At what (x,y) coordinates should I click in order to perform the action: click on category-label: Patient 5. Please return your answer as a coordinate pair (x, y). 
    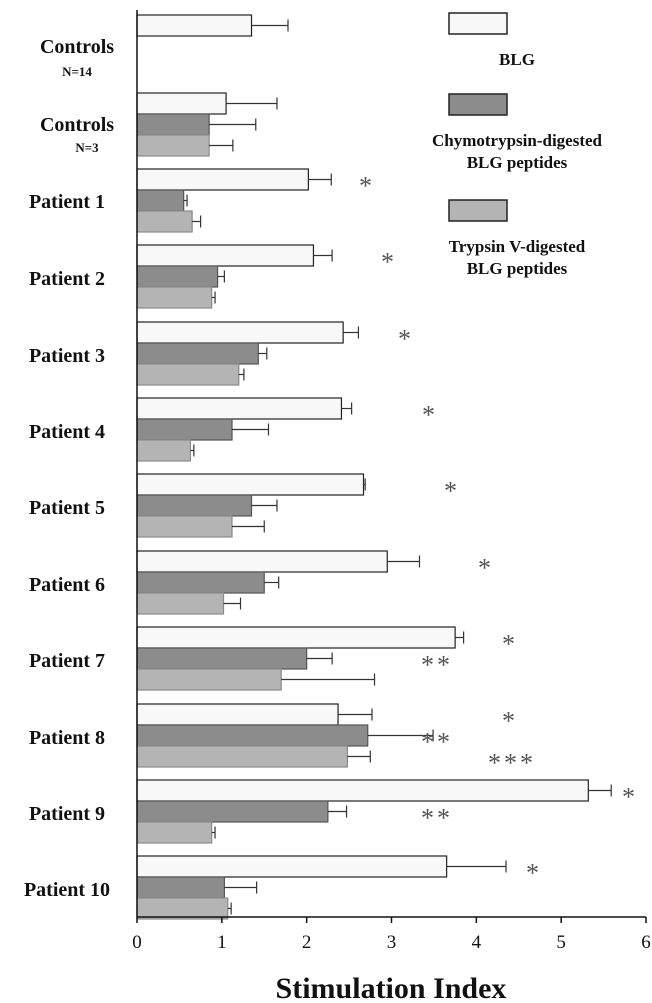
    Looking at the image, I should click on (67, 508).